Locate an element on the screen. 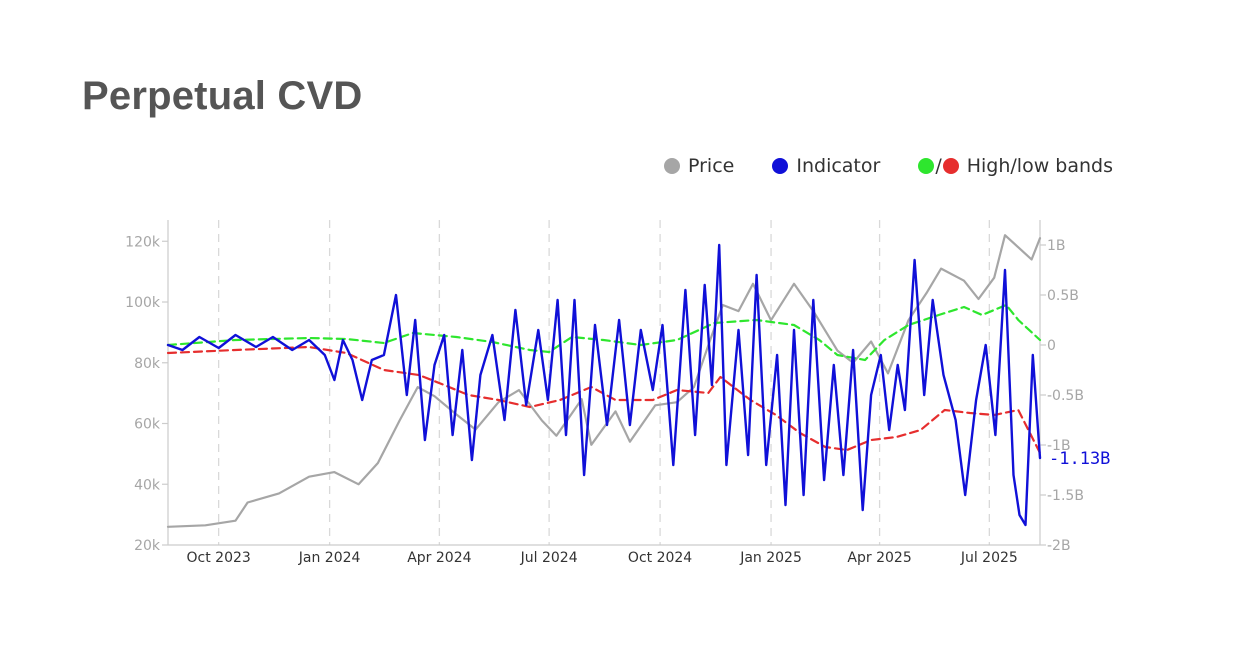  high-band-line is located at coordinates (604, 332).